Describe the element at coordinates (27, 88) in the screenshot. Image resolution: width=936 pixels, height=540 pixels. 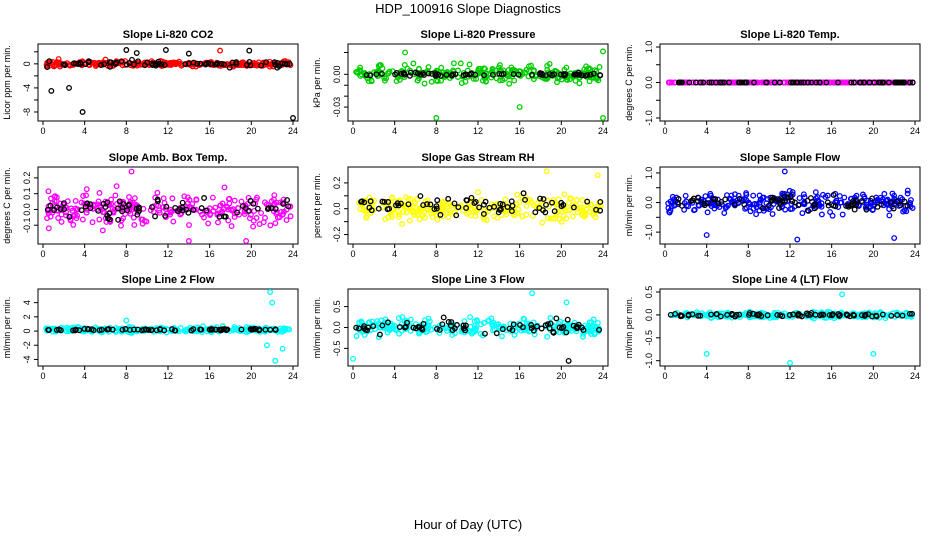
I see `y-tick-label: -4` at that location.